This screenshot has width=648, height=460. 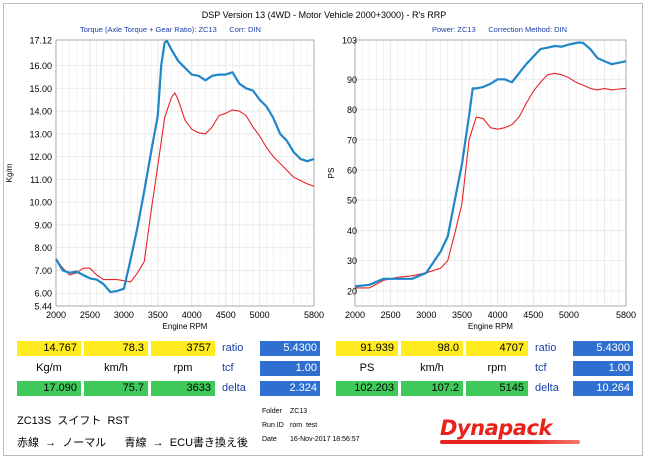 What do you see at coordinates (331, 173) in the screenshot?
I see `y-axis-label: PS` at bounding box center [331, 173].